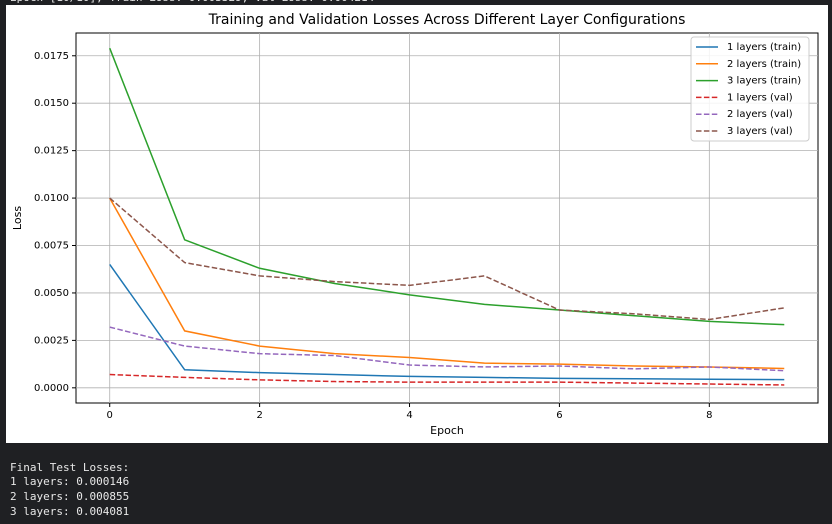 Image resolution: width=832 pixels, height=524 pixels. What do you see at coordinates (51, 388) in the screenshot?
I see `y-tick-label: 0.0000` at bounding box center [51, 388].